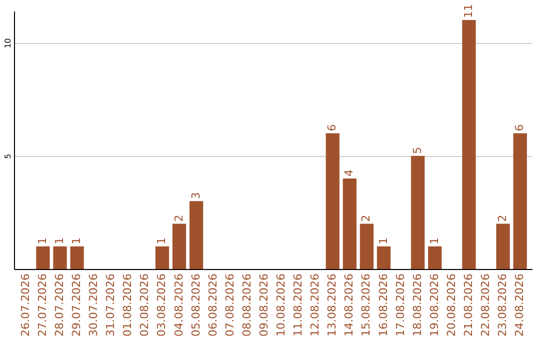 This screenshot has height=340, width=540. What do you see at coordinates (8, 43) in the screenshot?
I see `y-tick-label: 10` at bounding box center [8, 43].